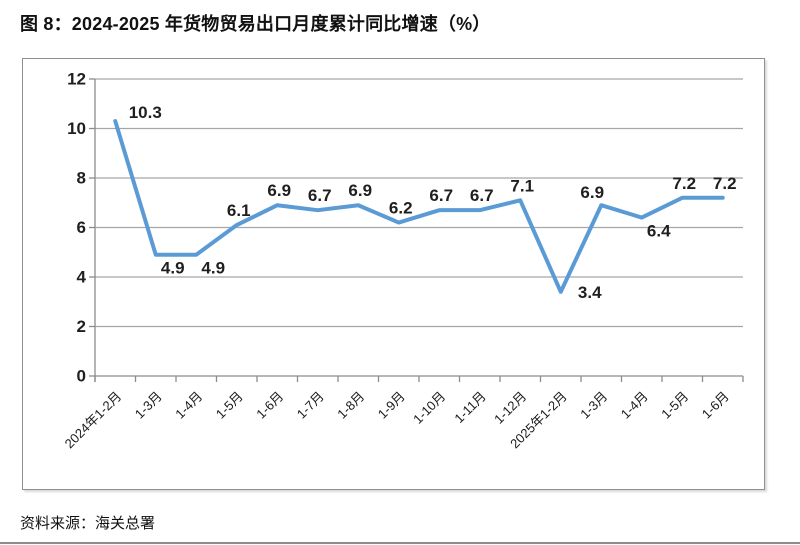 The image size is (800, 545). Describe the element at coordinates (310, 405) in the screenshot. I see `x-axis-tick-label: 1-7月` at that location.